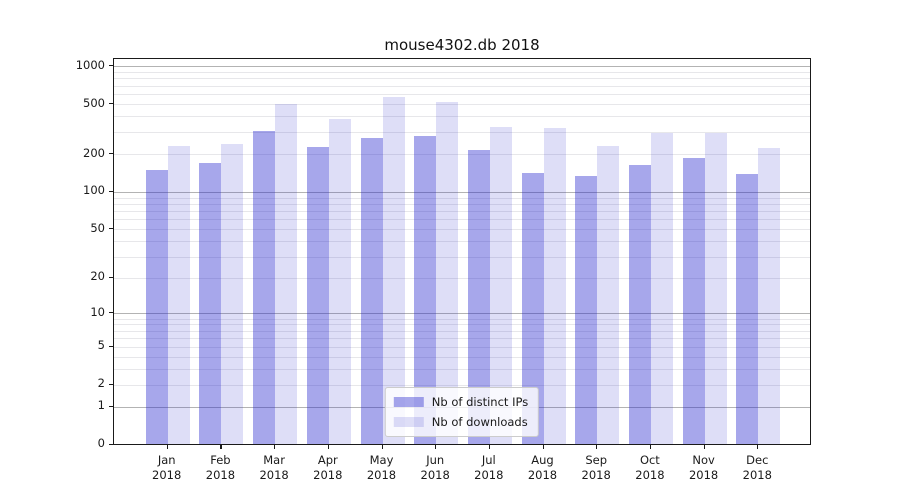 This screenshot has width=900, height=500. What do you see at coordinates (542, 467) in the screenshot?
I see `x-tick-label: Aug 2018` at bounding box center [542, 467].